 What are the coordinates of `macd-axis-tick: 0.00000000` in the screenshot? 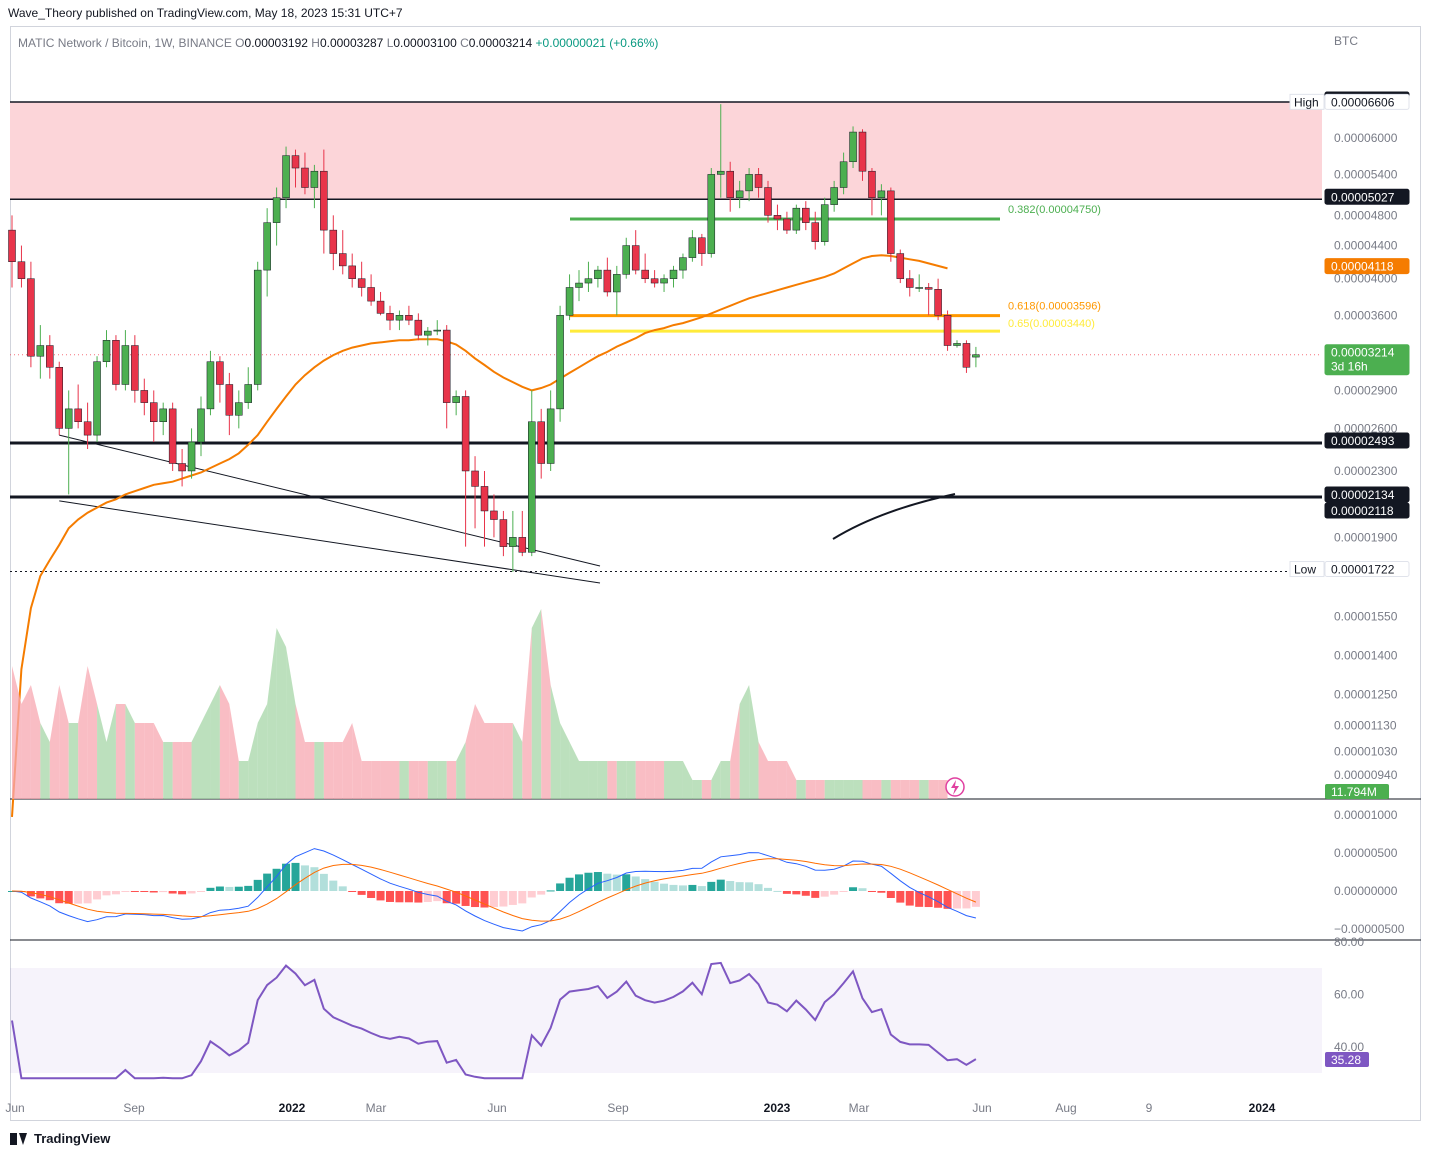 It's located at (1366, 891).